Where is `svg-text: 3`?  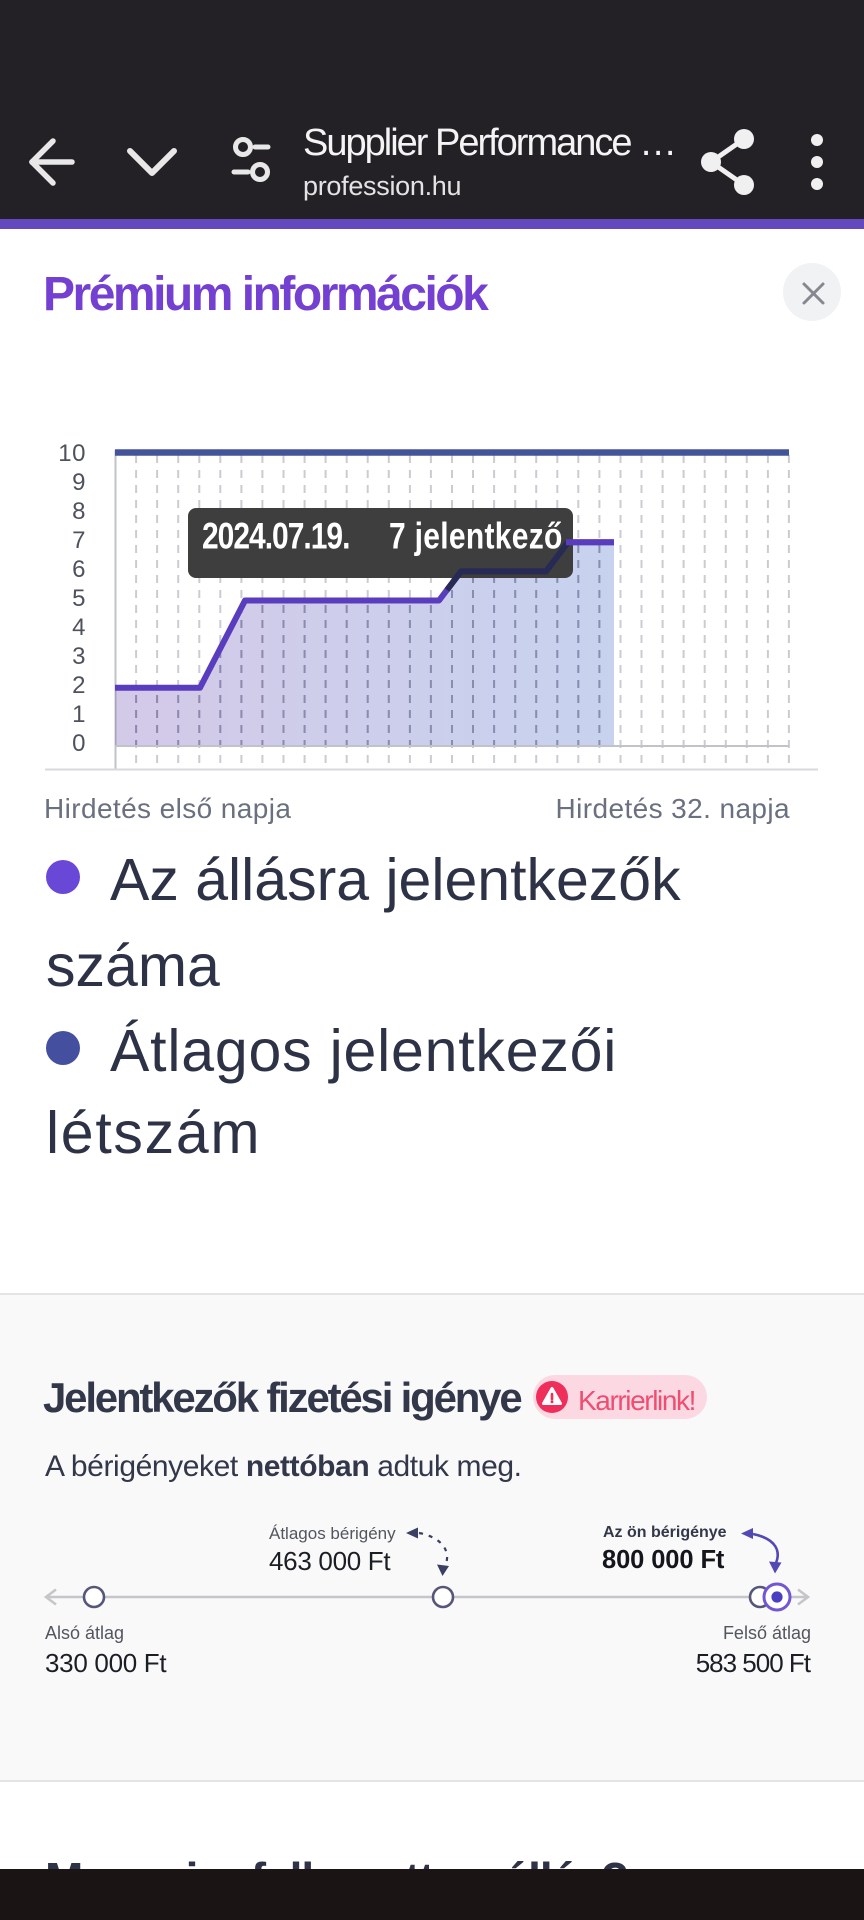
svg-text: 3 is located at coordinates (79, 656).